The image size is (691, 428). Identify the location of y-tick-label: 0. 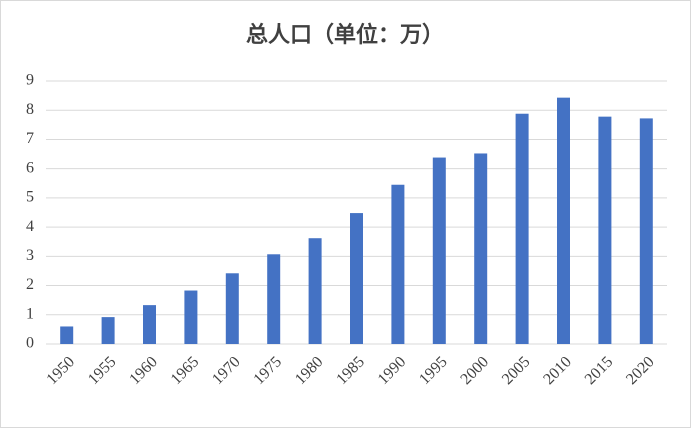
(30, 343).